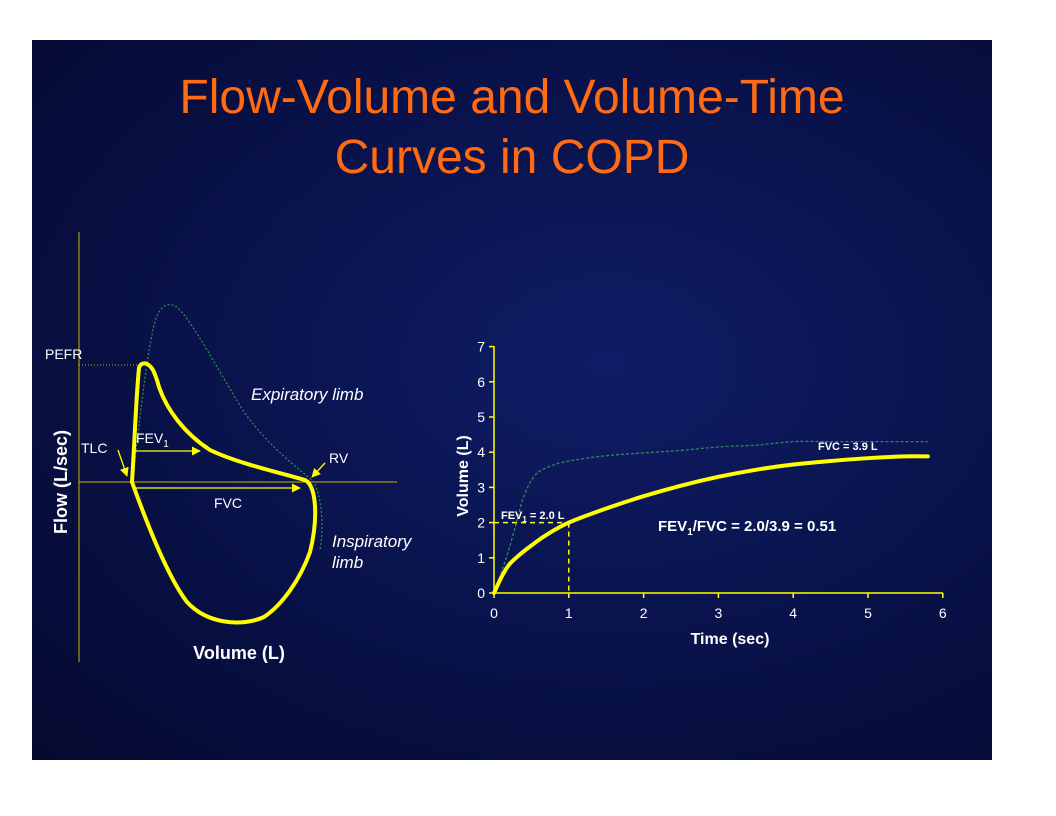 The height and width of the screenshot is (816, 1056). What do you see at coordinates (848, 447) in the screenshot?
I see `fvc-value-label: FVC = 3.9 L` at bounding box center [848, 447].